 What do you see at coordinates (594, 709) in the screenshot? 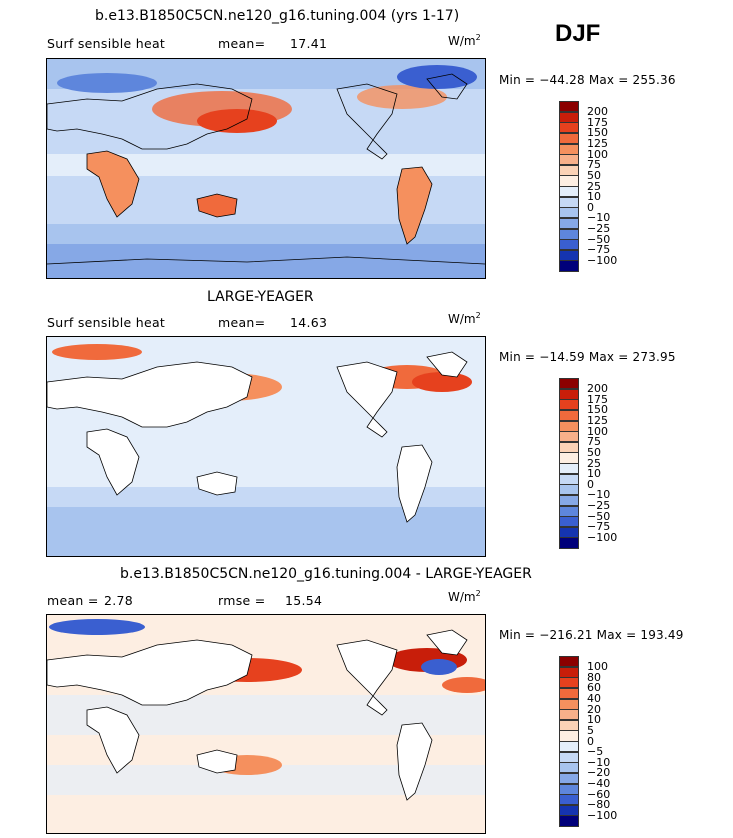
I see `colorbar-level-label: 20` at bounding box center [594, 709].